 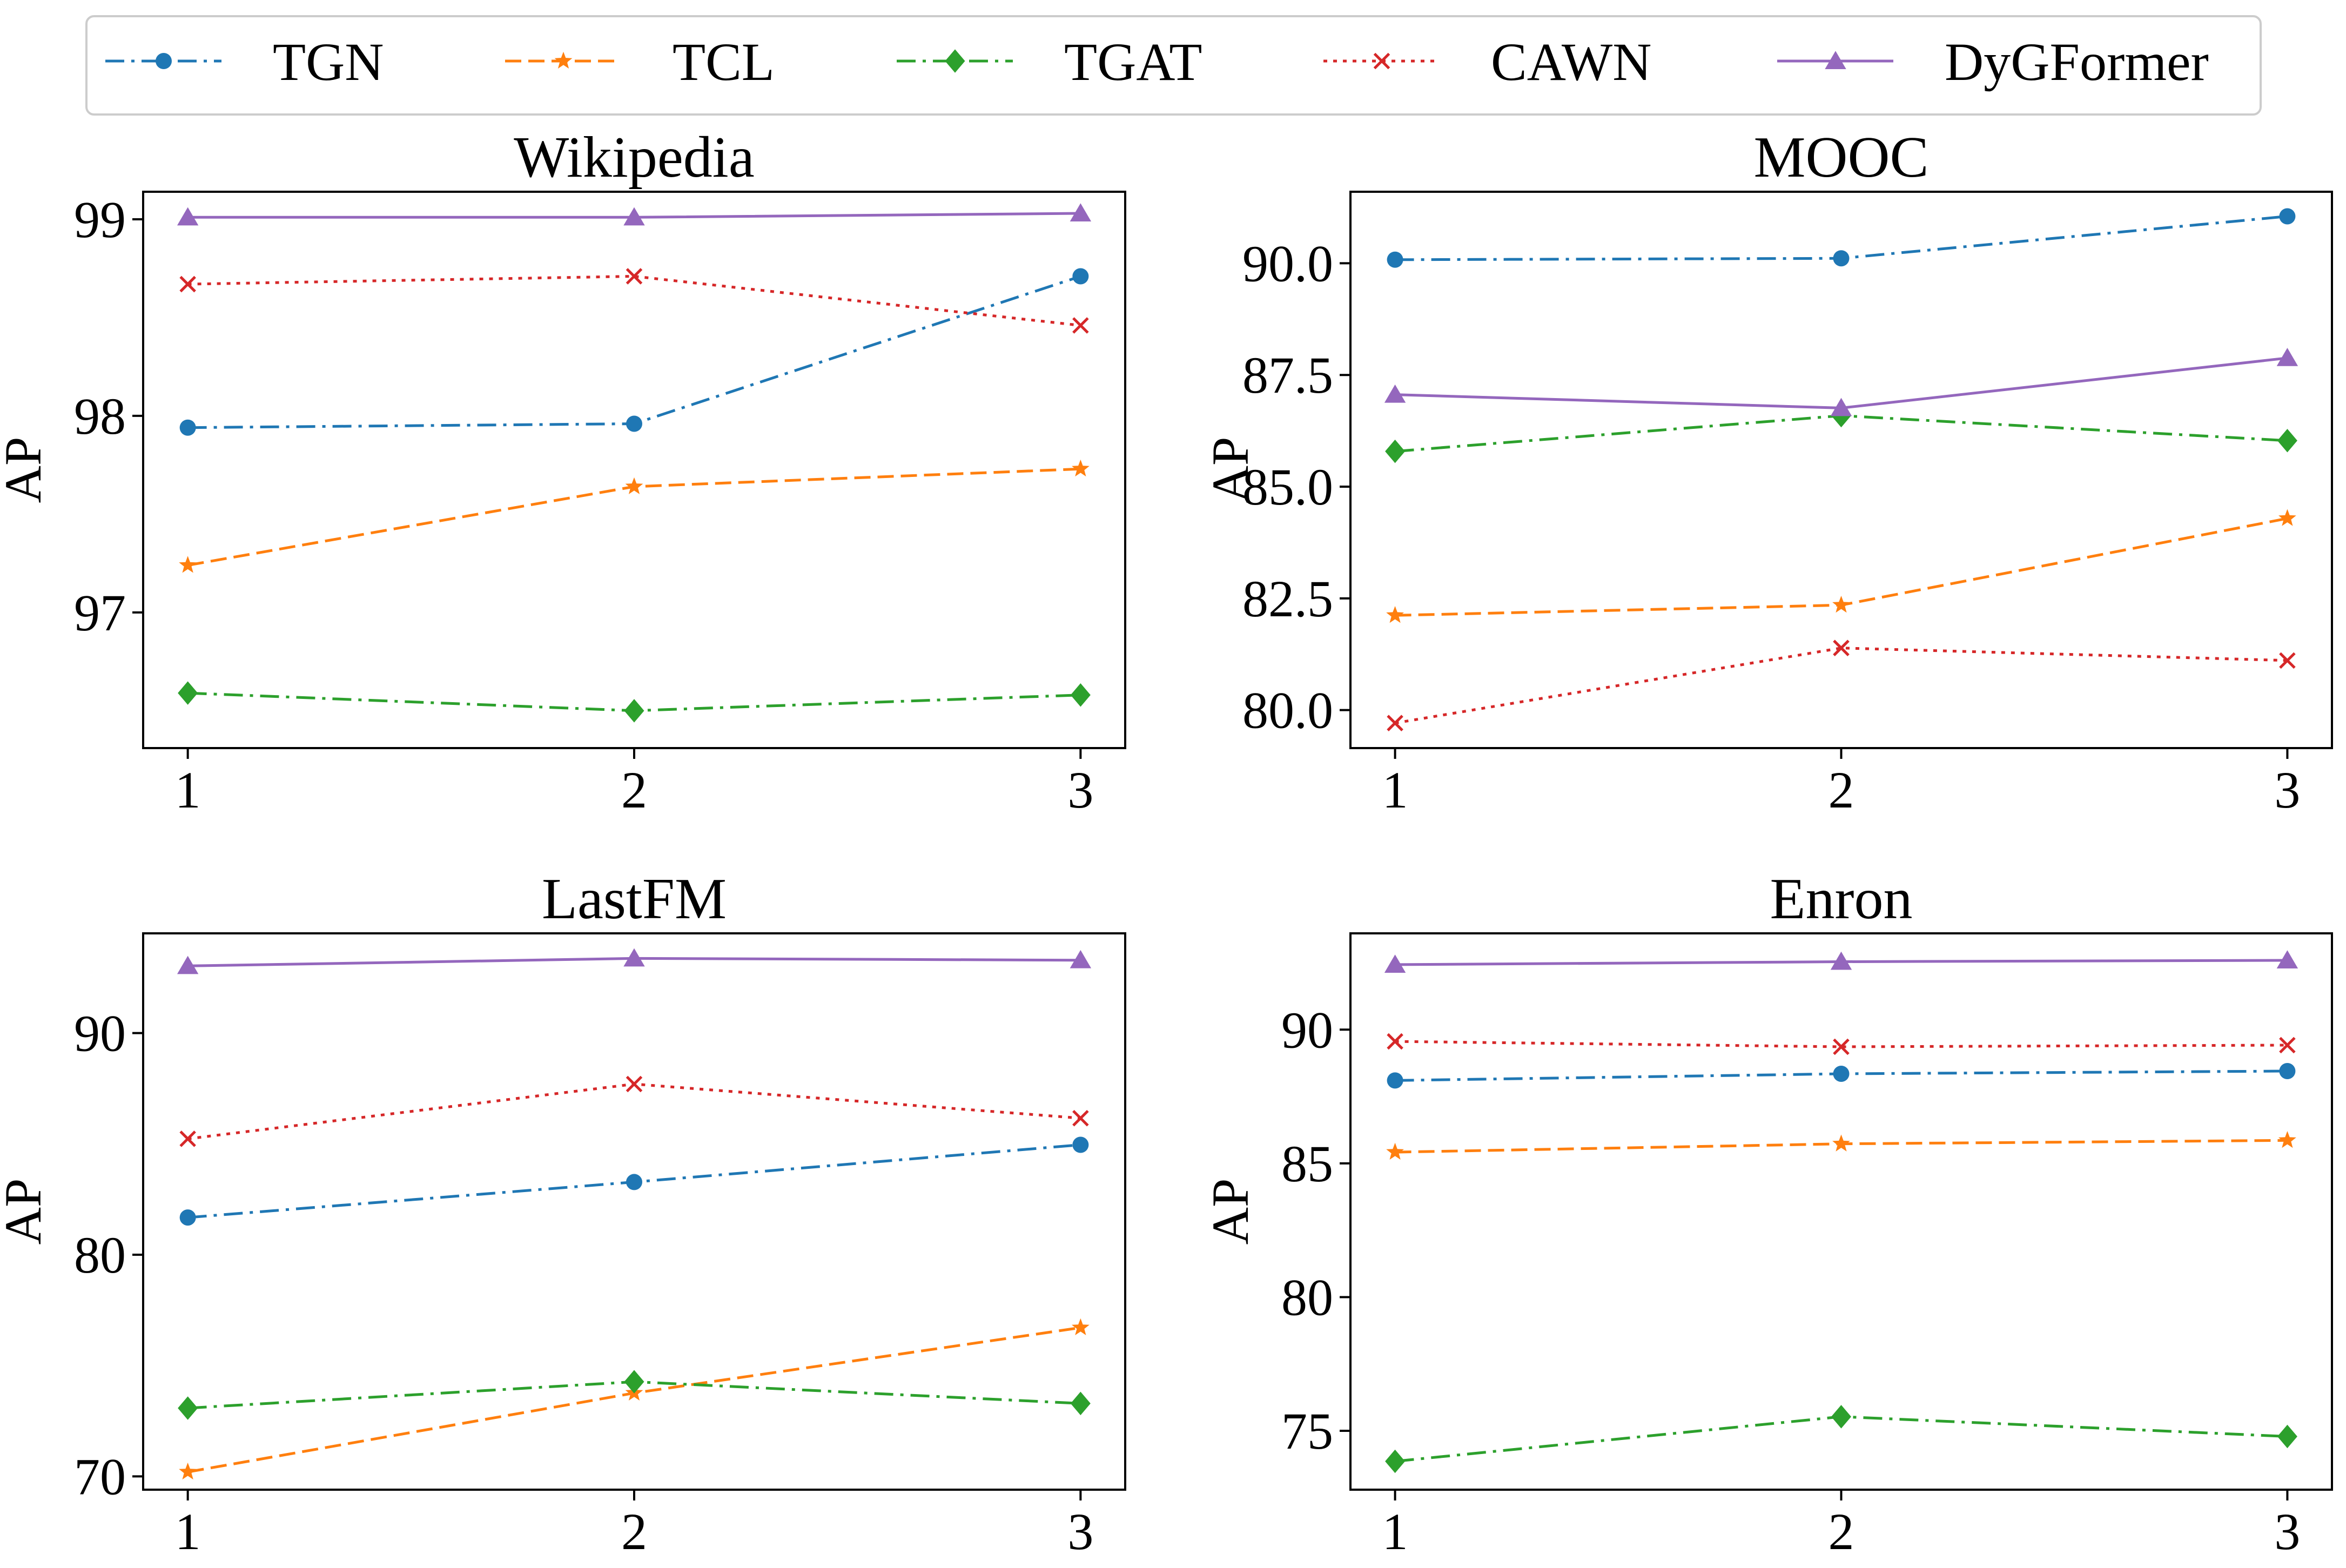 I want to click on series-cawn-enron, so click(x=1841, y=1044).